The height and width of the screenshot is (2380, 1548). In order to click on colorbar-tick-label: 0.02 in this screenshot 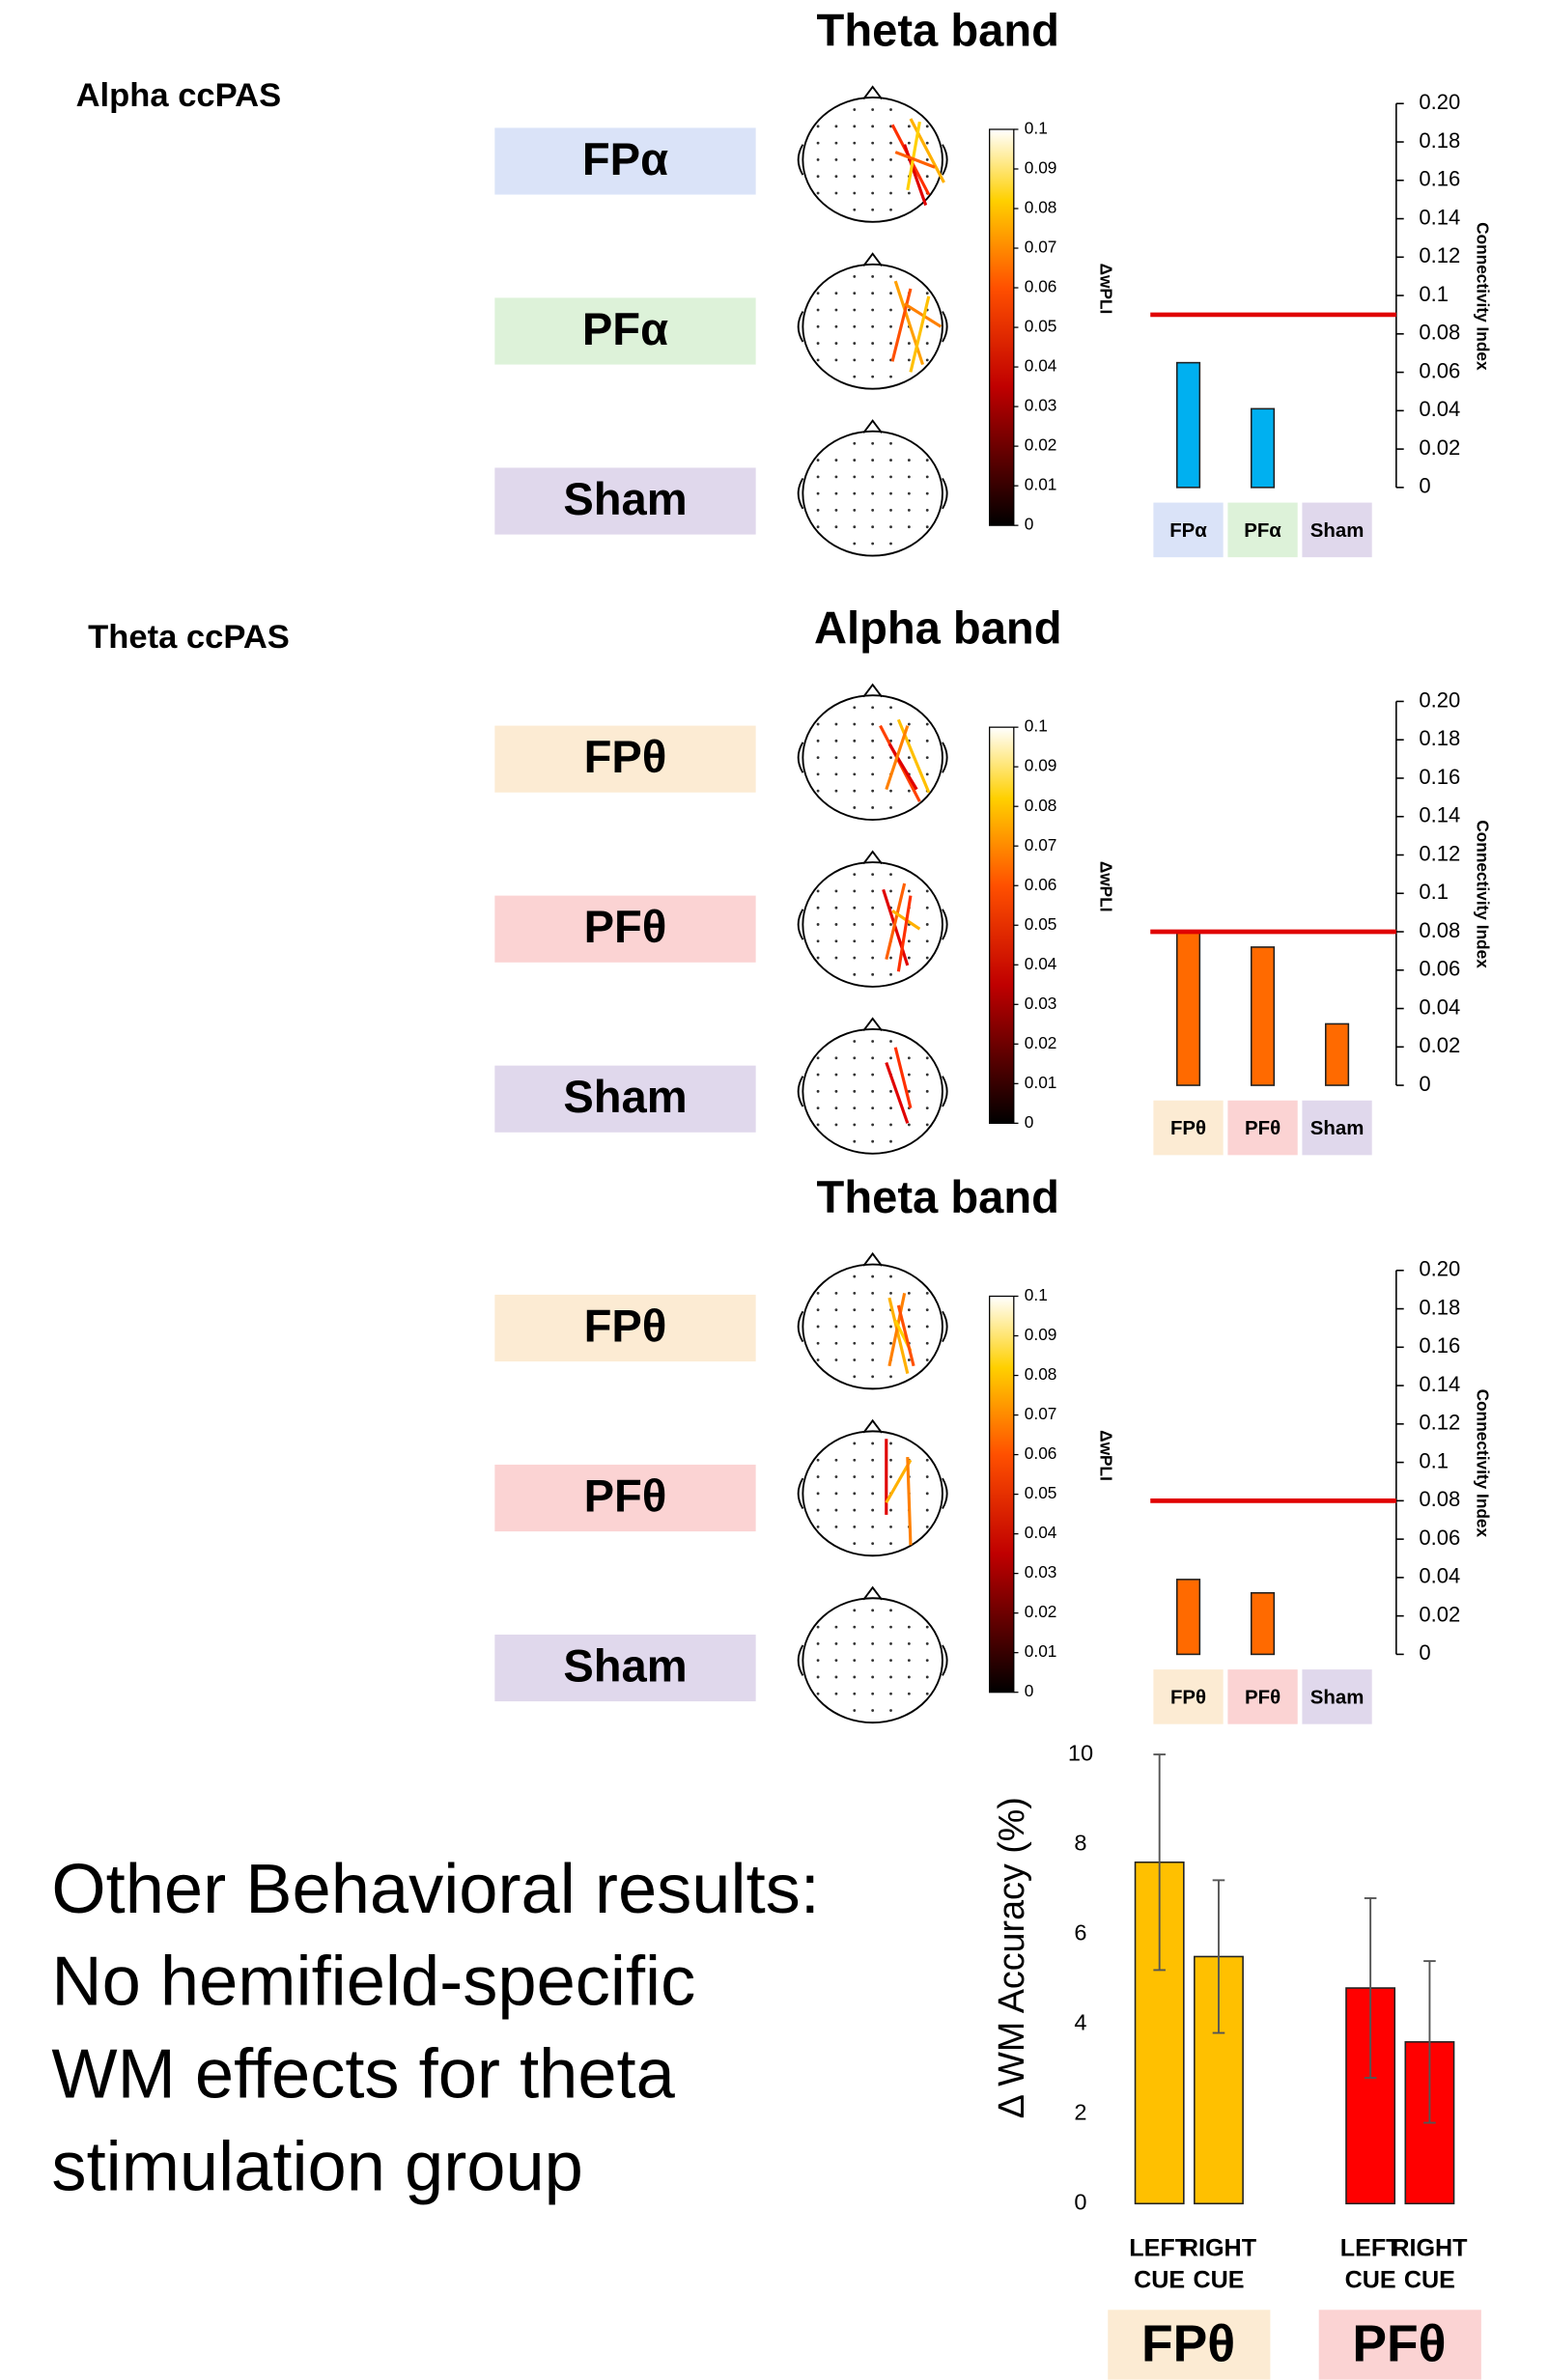, I will do `click(1041, 445)`.